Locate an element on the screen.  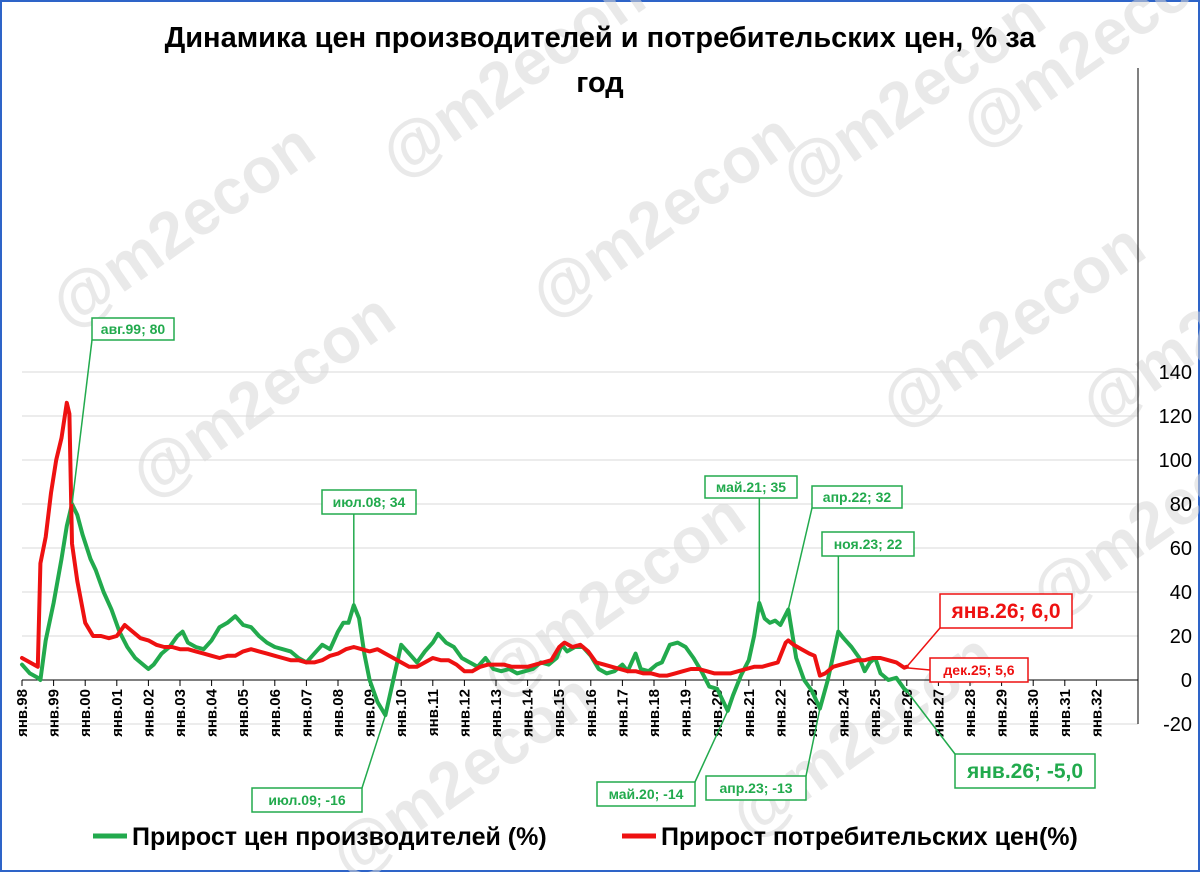
x-tick-label: янв.16 is located at coordinates (591, 713).